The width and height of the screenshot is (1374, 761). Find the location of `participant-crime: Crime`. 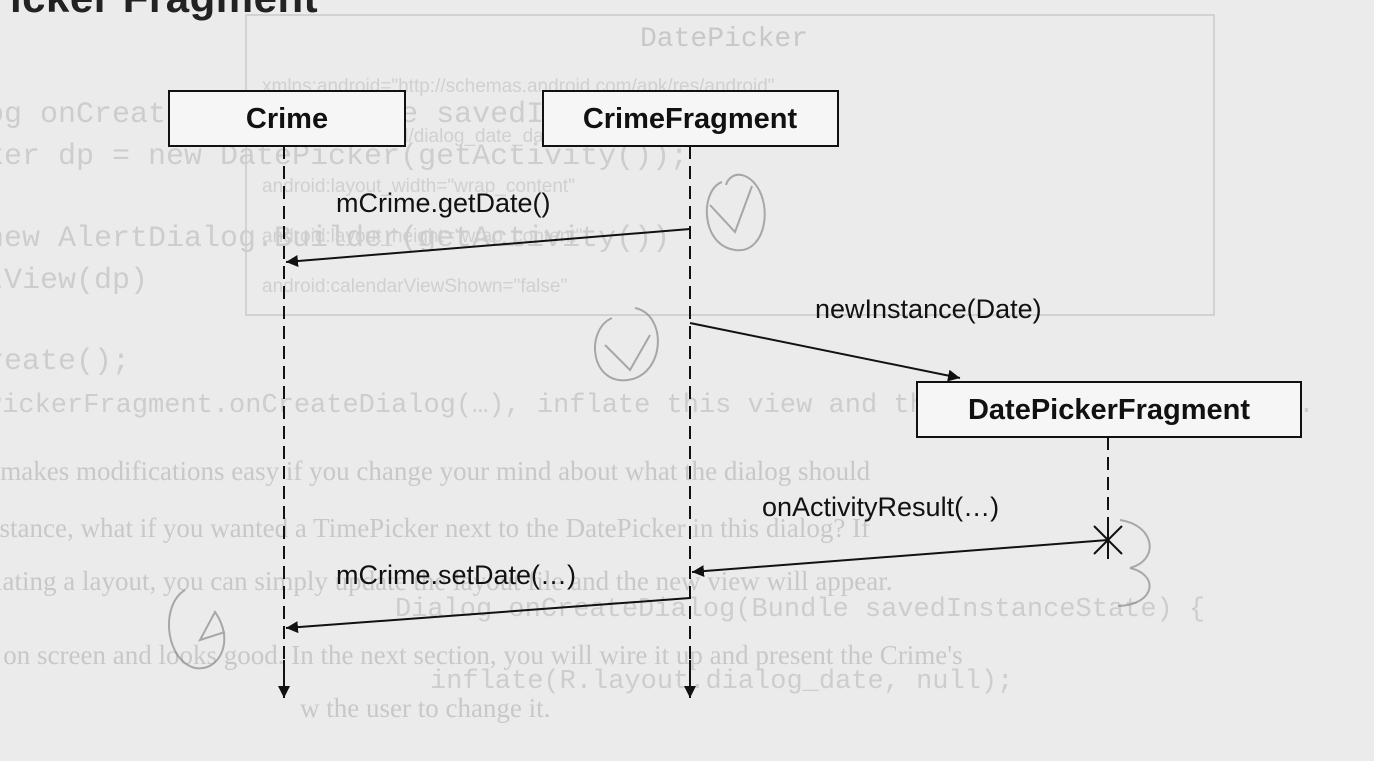

participant-crime: Crime is located at coordinates (287, 118).